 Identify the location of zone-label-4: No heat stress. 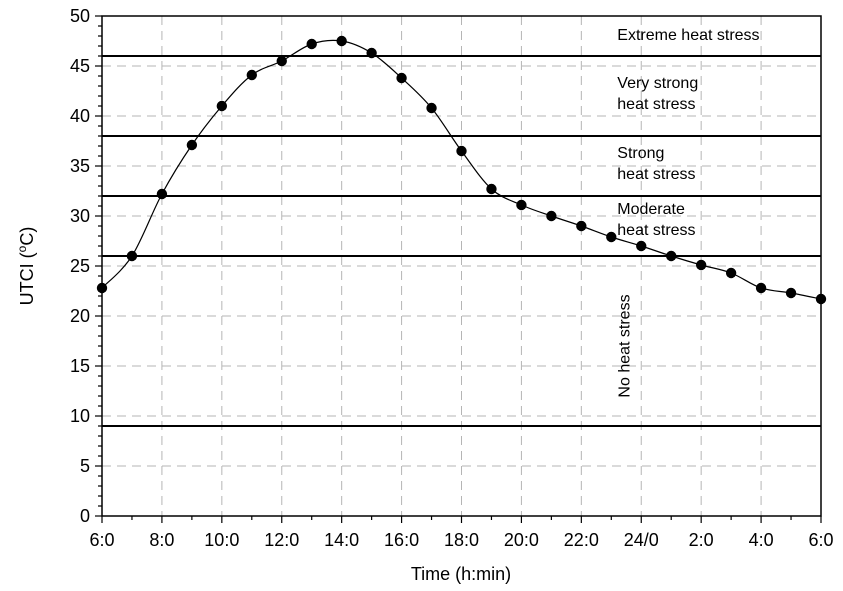
(624, 345).